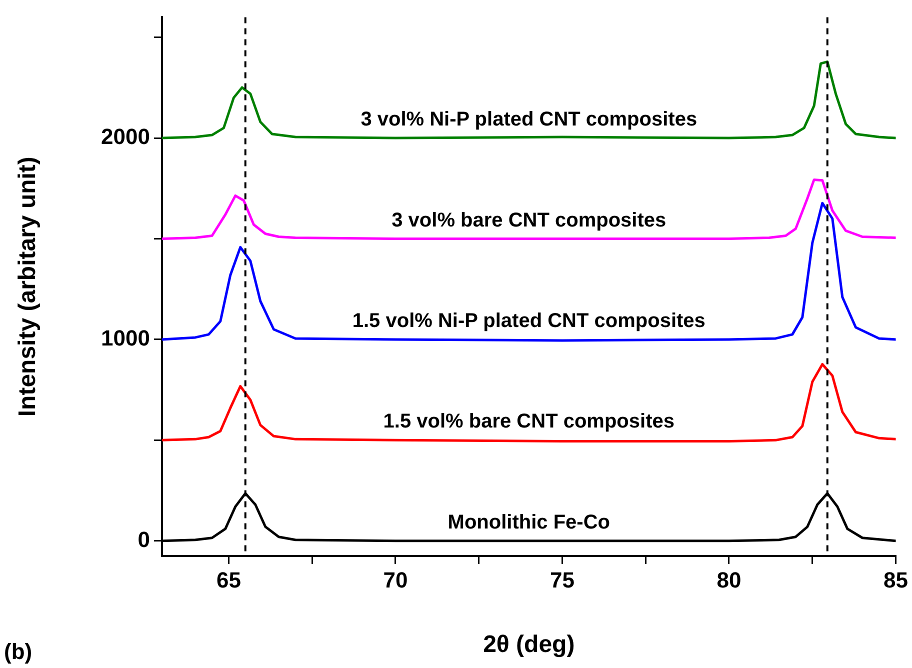 This screenshot has height=668, width=912. I want to click on y-tick-label: 2000, so click(125, 137).